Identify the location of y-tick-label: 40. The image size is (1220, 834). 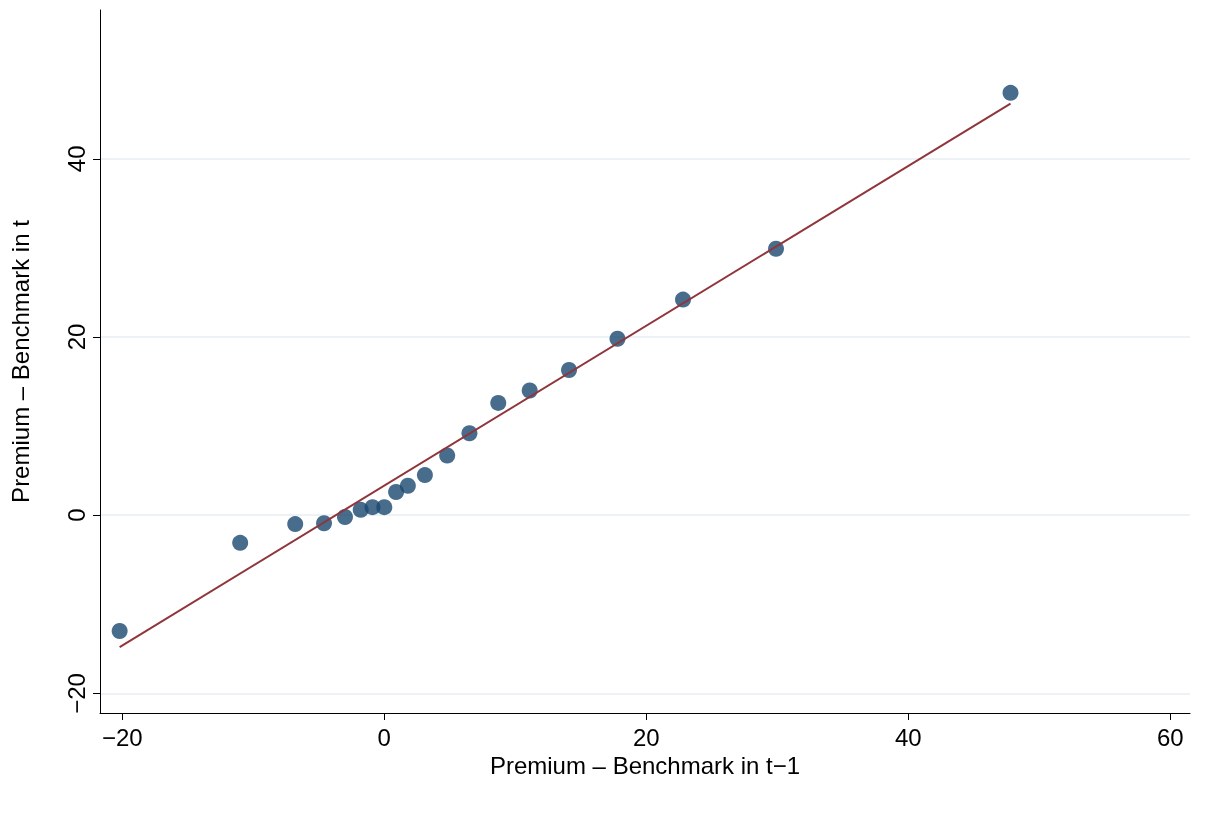
(76, 159).